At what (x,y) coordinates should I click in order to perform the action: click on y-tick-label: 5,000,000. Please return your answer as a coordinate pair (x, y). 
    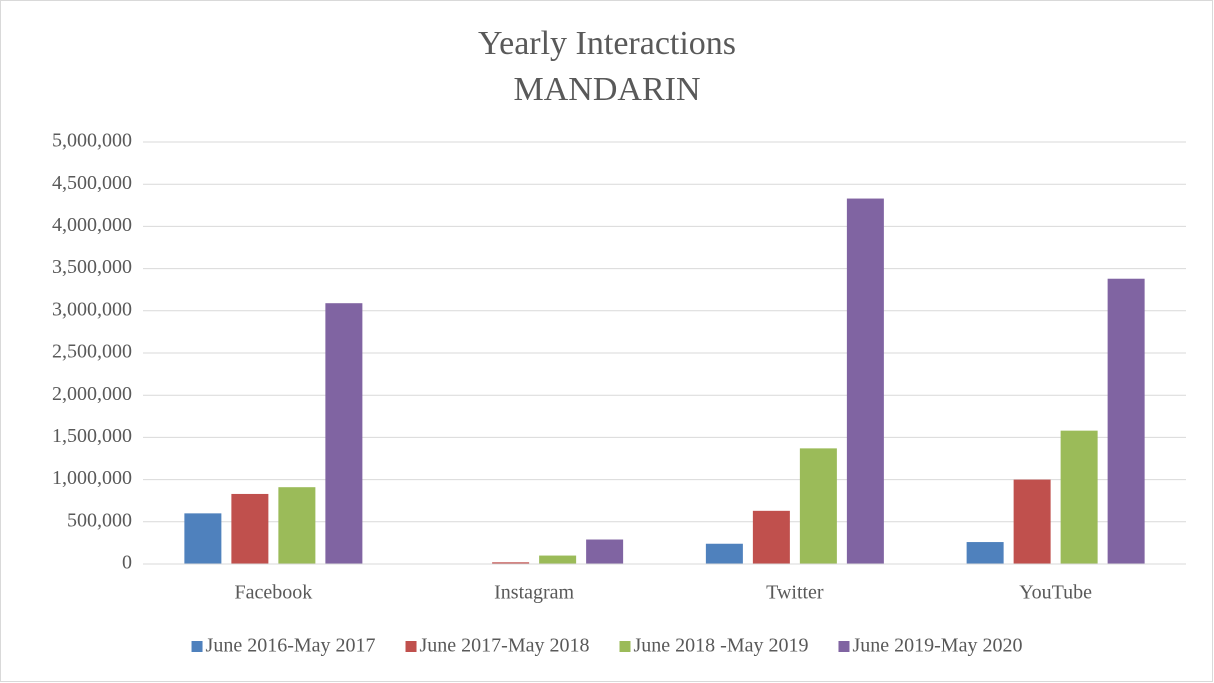
    Looking at the image, I should click on (92, 141).